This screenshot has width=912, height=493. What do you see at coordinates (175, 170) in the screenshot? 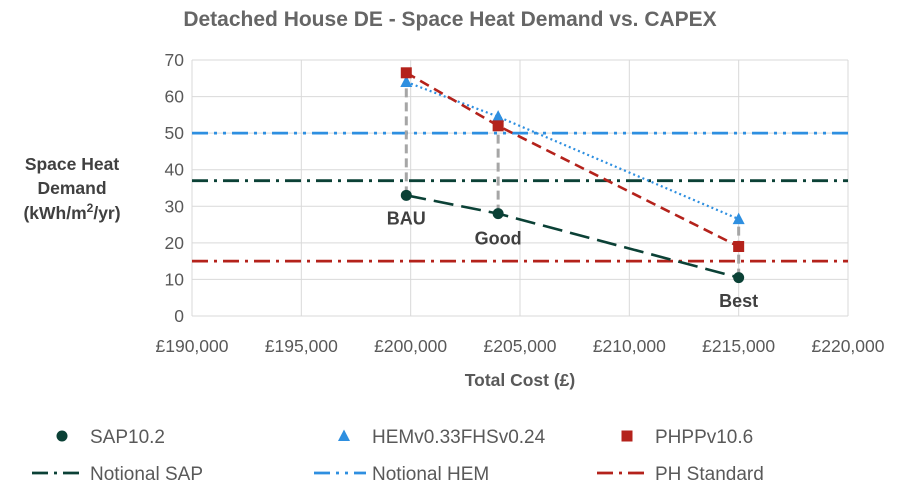
I see `y-tick-label: 40` at bounding box center [175, 170].